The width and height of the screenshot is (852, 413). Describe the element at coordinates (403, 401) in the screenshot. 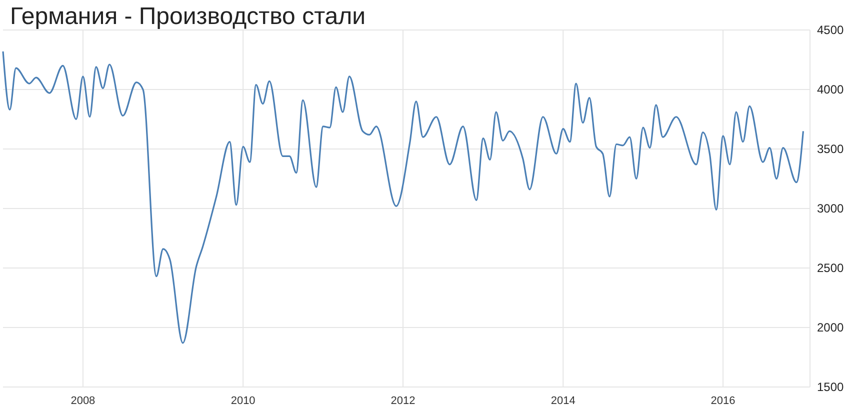

I see `x-tick-label: 2012` at that location.